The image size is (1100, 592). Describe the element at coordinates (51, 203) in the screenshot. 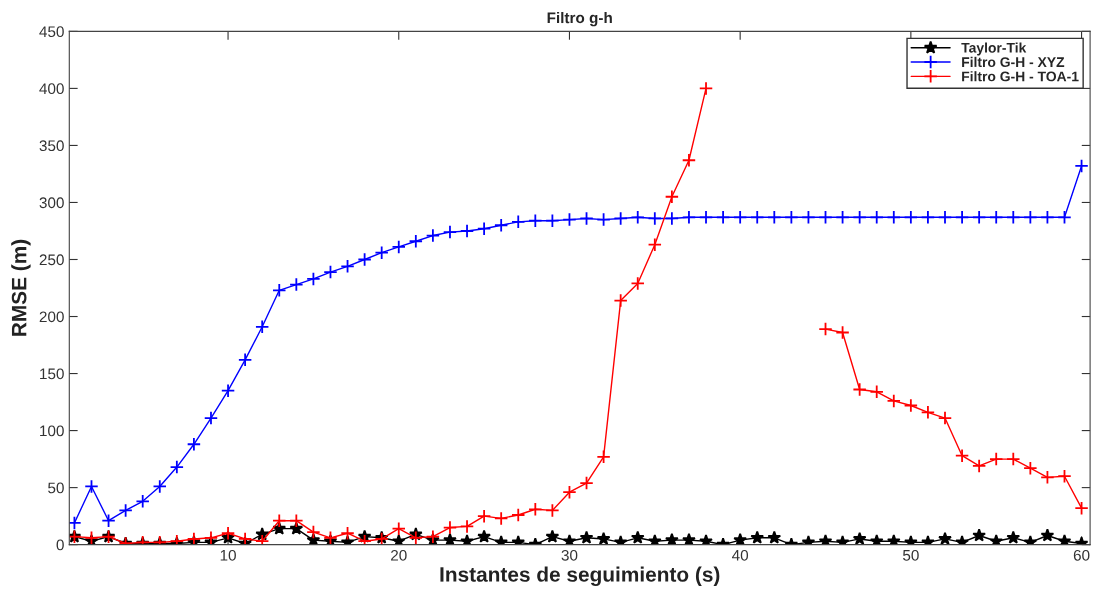

I see `y-tick-label: 300` at that location.